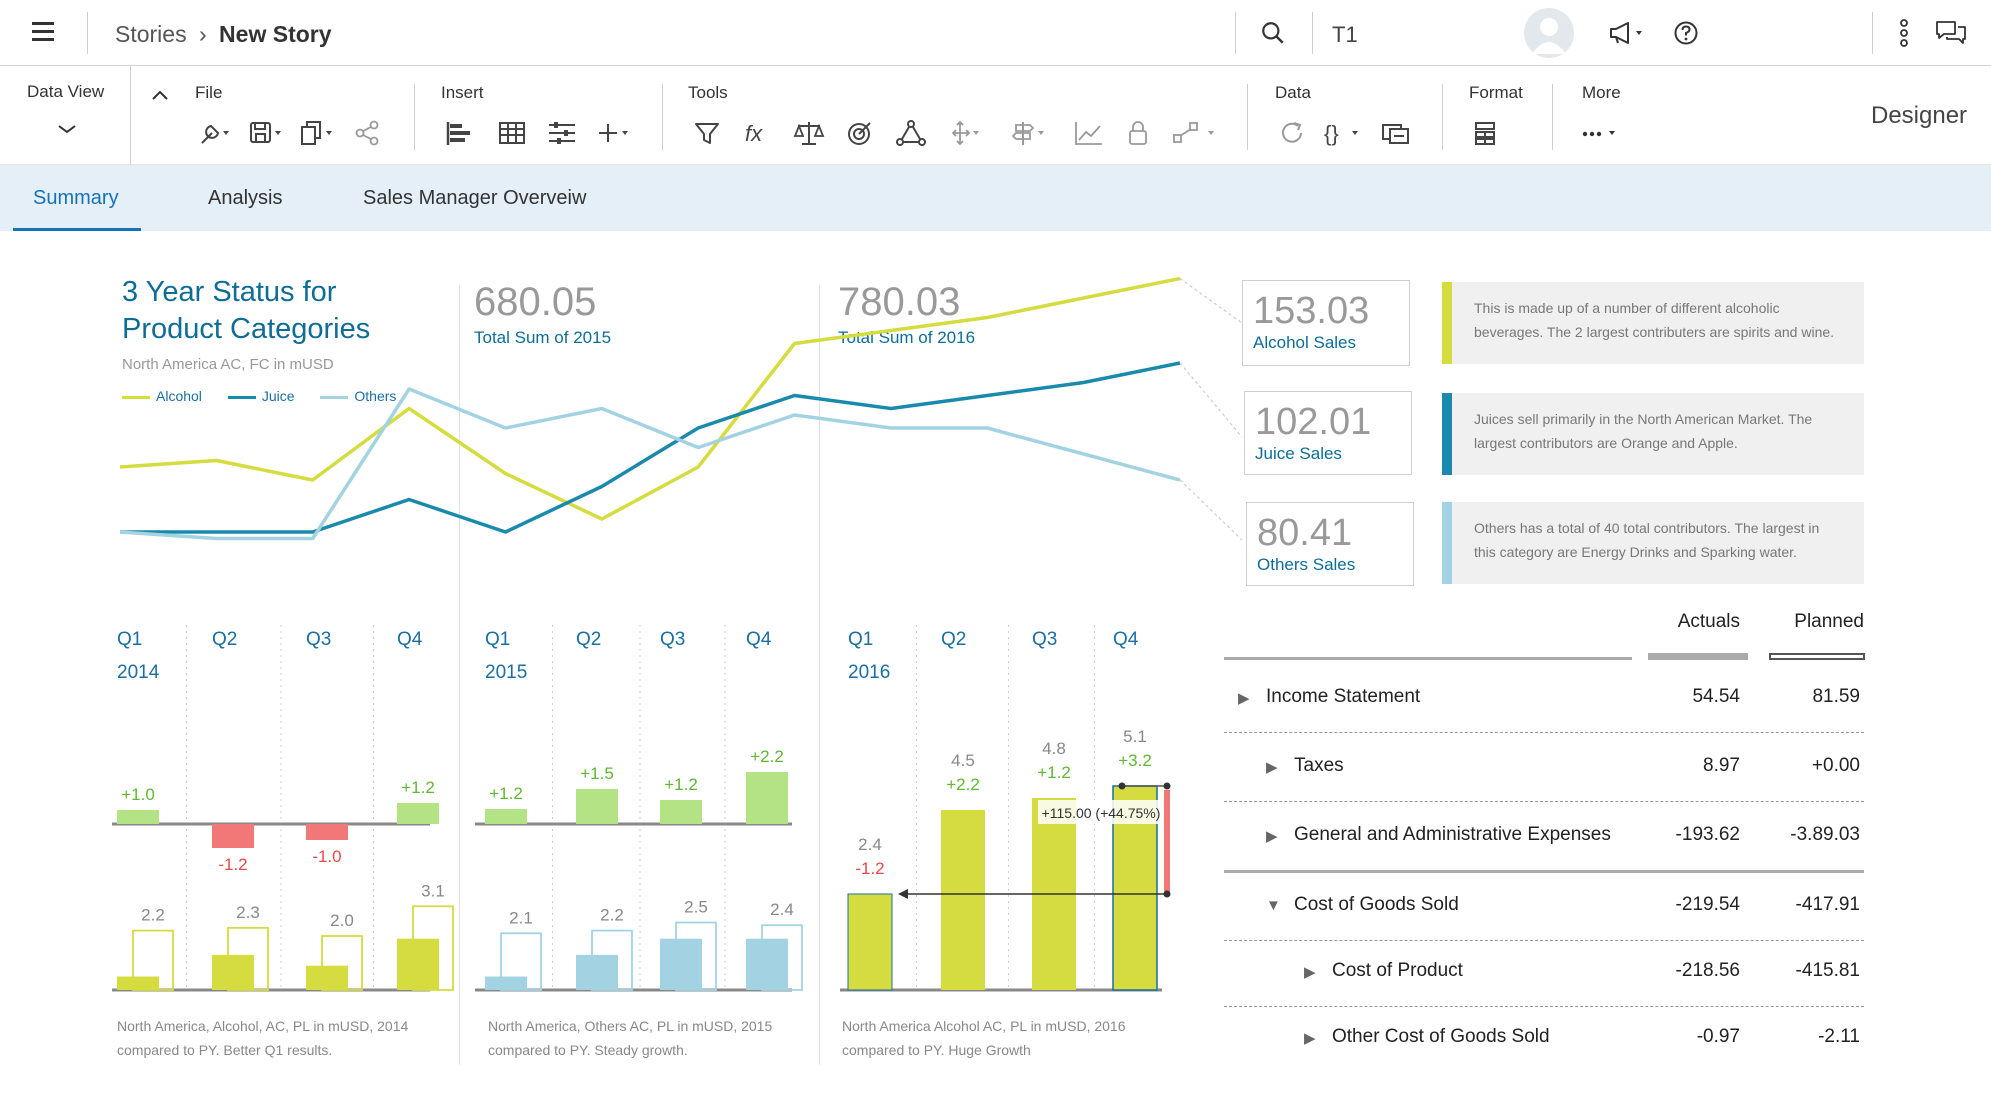  Describe the element at coordinates (1293, 133) in the screenshot. I see `refresh-icon` at that location.